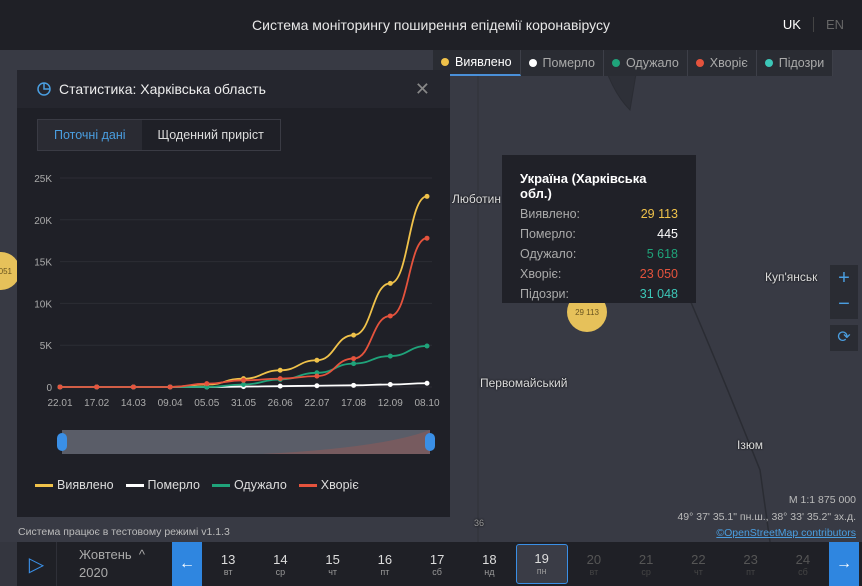 This screenshot has height=586, width=862. What do you see at coordinates (658, 294) in the screenshot?
I see `tooltip-value: 31 048` at bounding box center [658, 294].